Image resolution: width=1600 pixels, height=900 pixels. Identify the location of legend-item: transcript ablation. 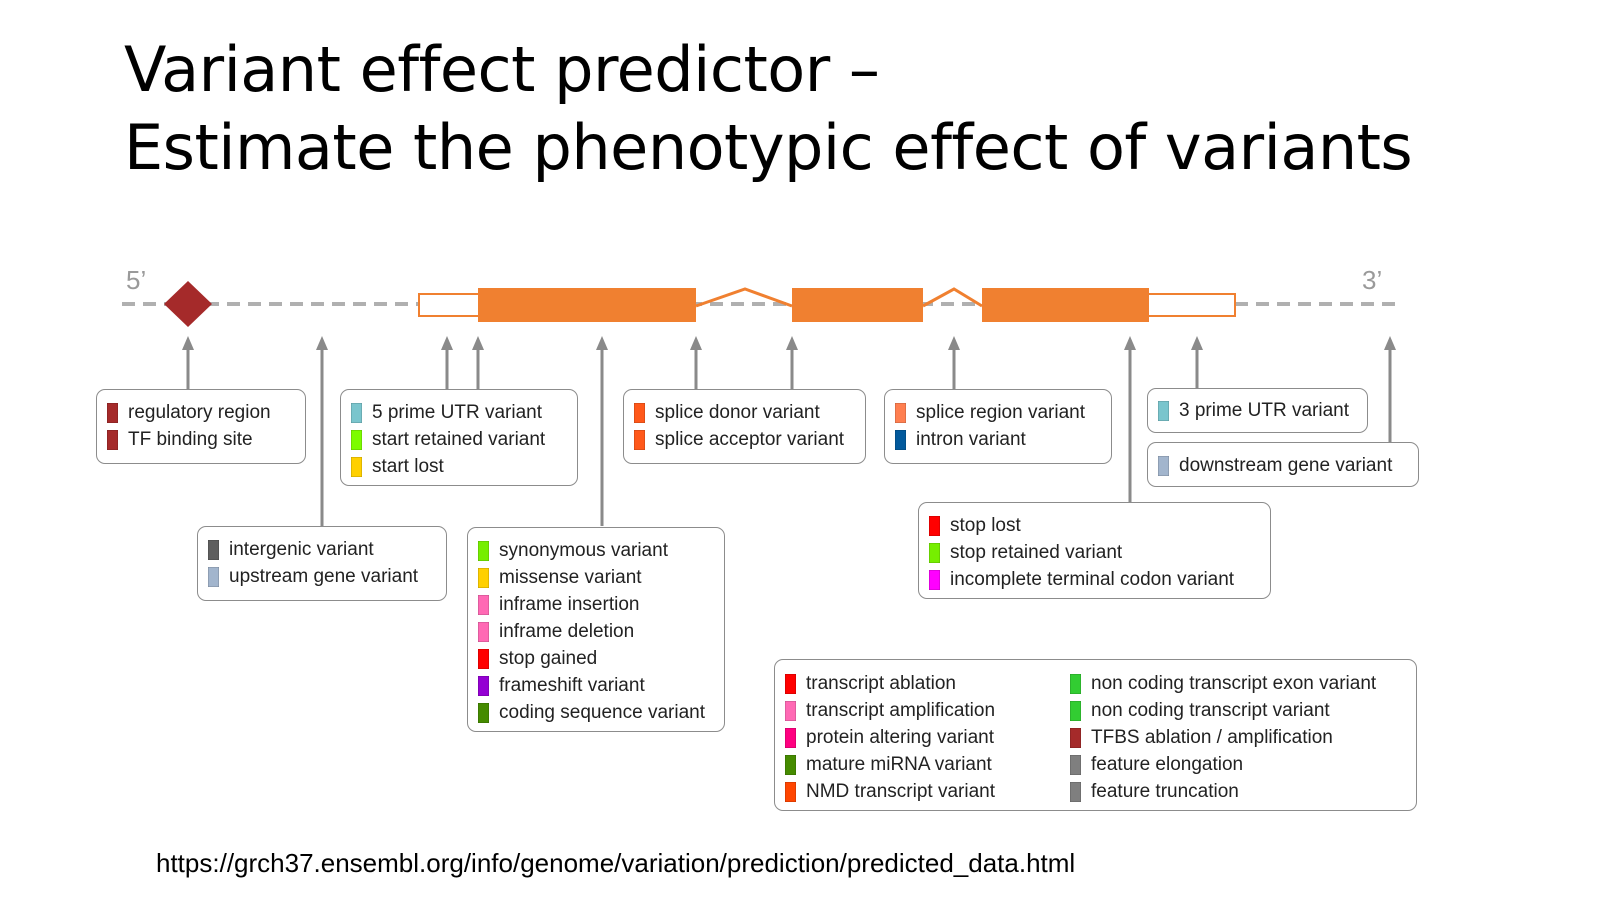
(890, 683).